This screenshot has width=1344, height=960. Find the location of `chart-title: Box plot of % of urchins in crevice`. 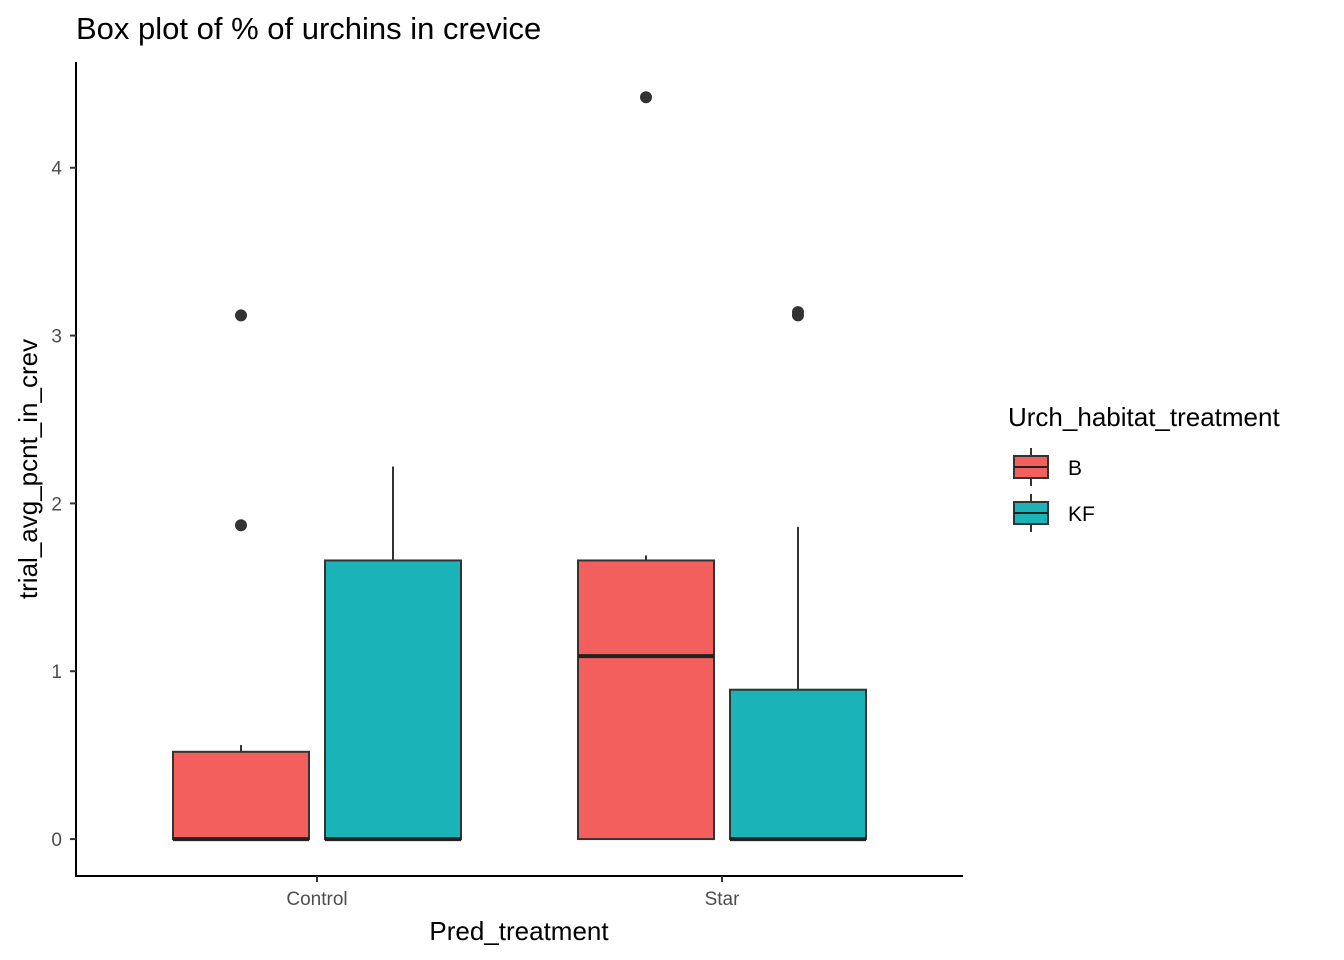

chart-title: Box plot of % of urchins in crevice is located at coordinates (308, 28).